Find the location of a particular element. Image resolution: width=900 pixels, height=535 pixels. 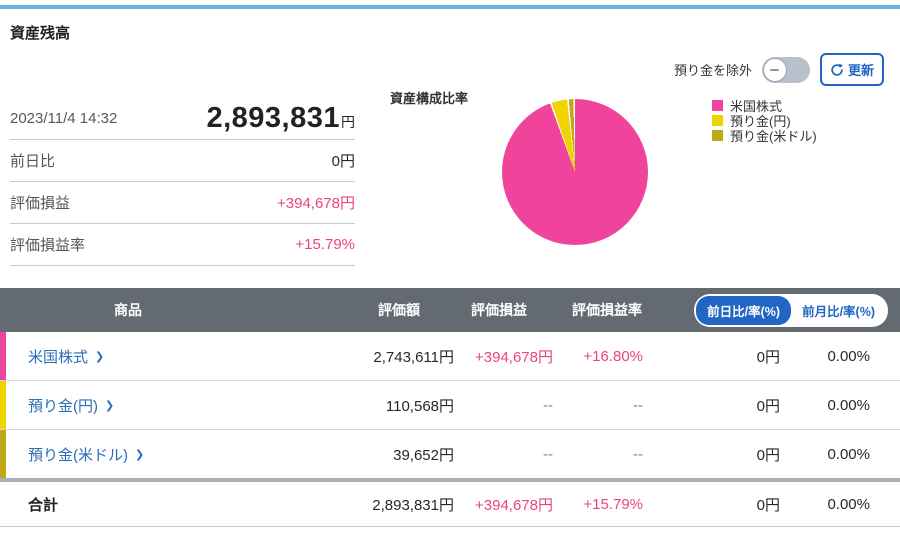

refresh-button-label: 更新 is located at coordinates (860, 70).